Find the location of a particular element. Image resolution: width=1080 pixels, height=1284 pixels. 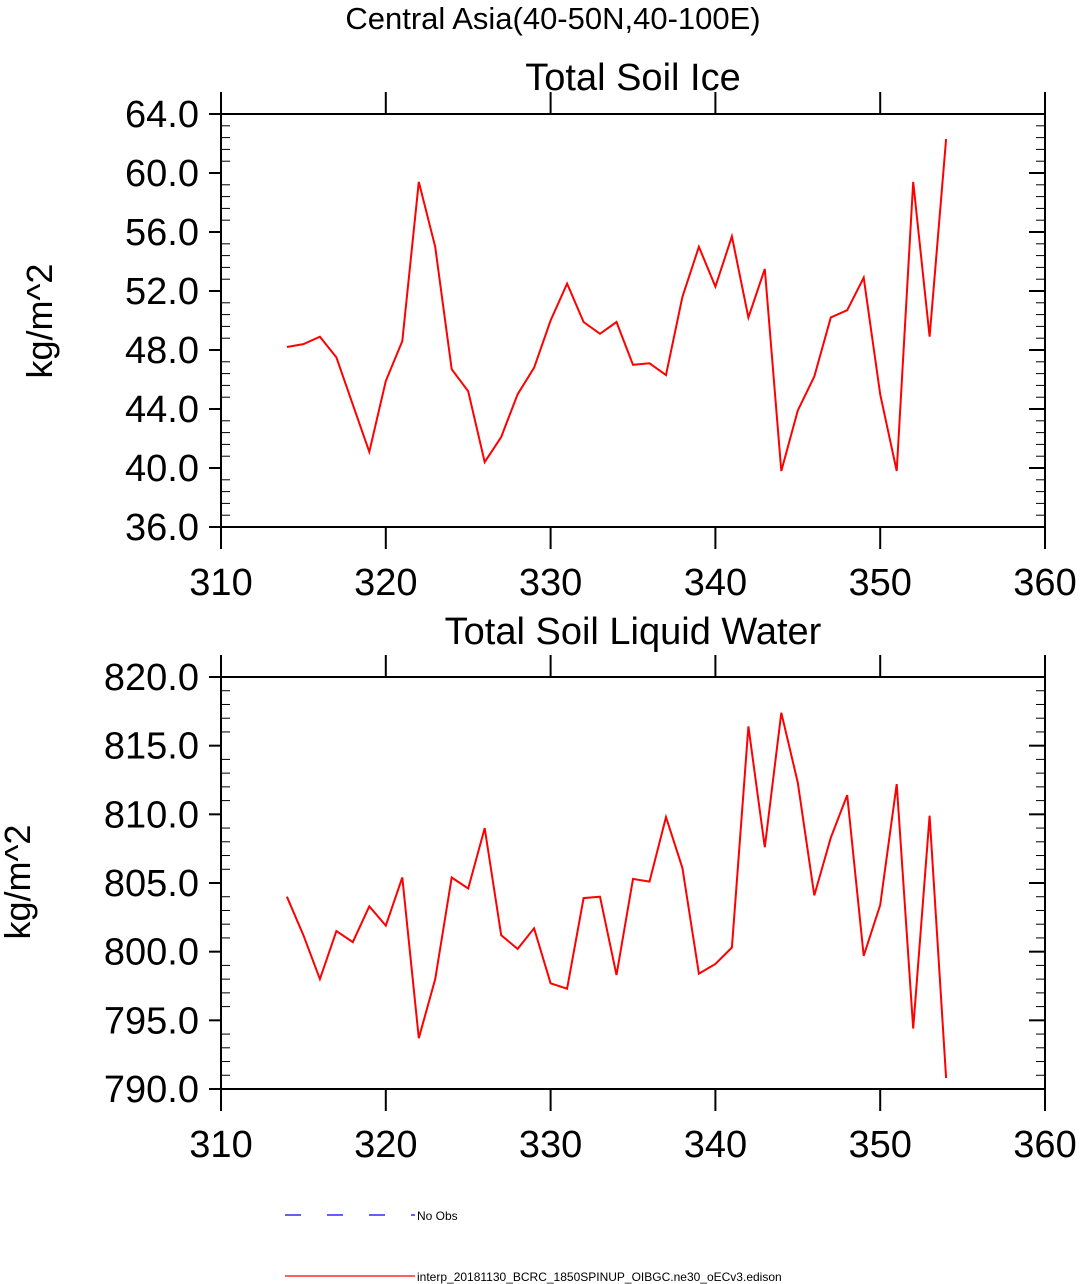

y-tick-label: 815.0 is located at coordinates (151, 747).